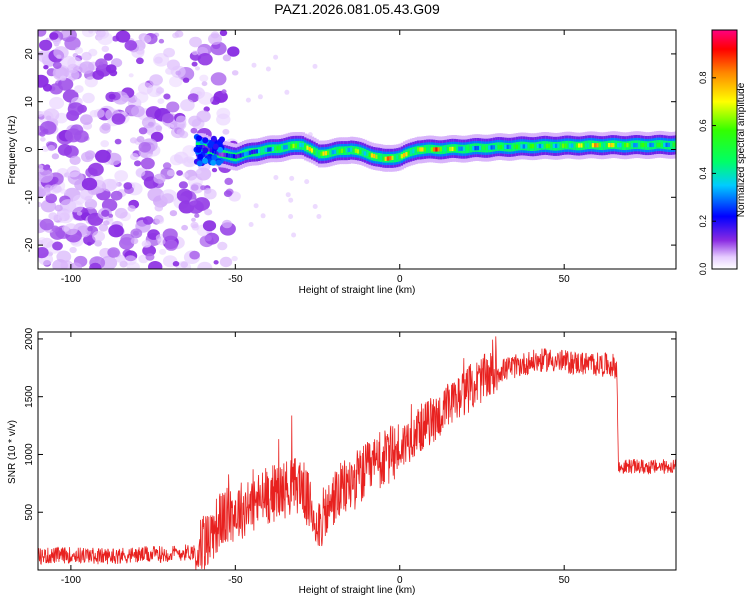 This screenshot has height=600, width=750. What do you see at coordinates (71, 580) in the screenshot?
I see `x-tick-label: -100` at bounding box center [71, 580].